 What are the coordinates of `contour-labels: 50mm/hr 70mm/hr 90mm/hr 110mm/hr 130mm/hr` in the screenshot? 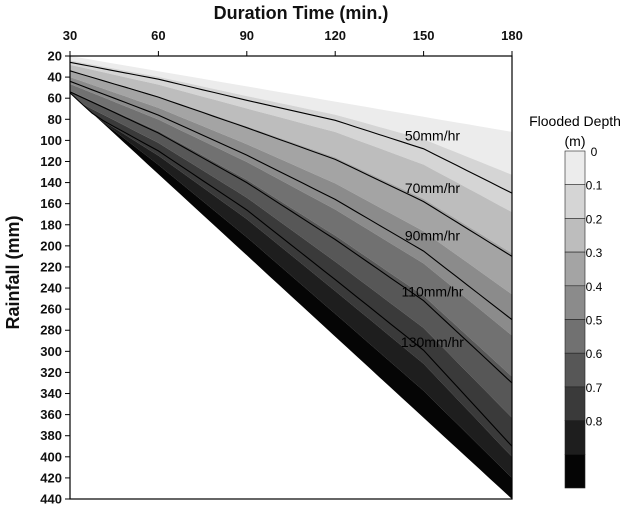 It's located at (432, 238).